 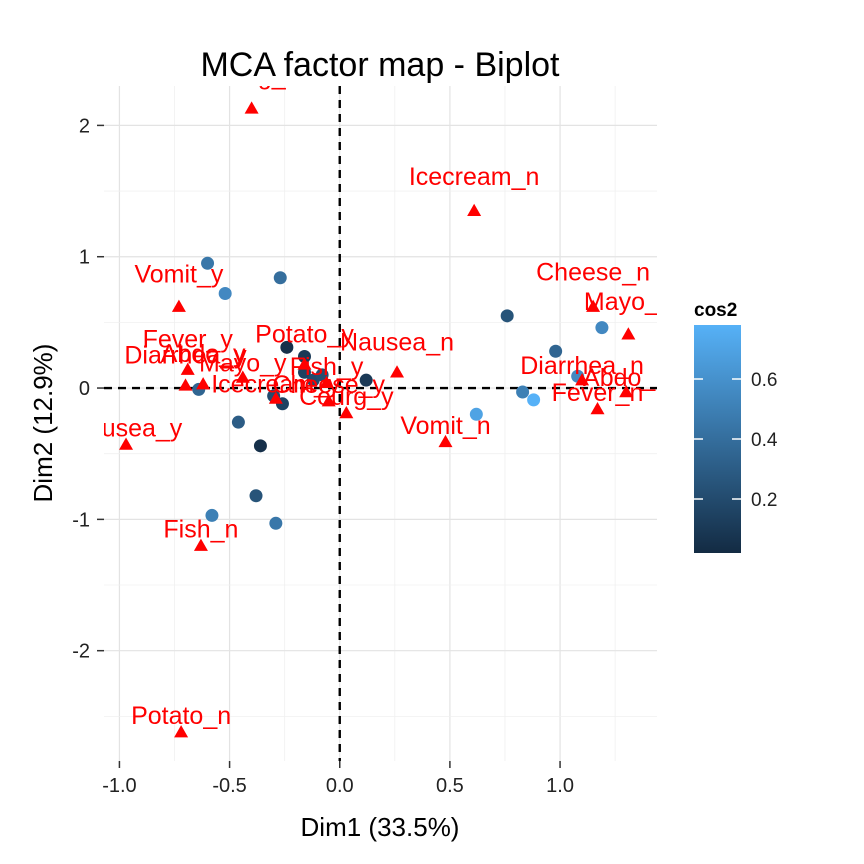 I want to click on x-tick-label: -1.0, so click(x=119, y=786).